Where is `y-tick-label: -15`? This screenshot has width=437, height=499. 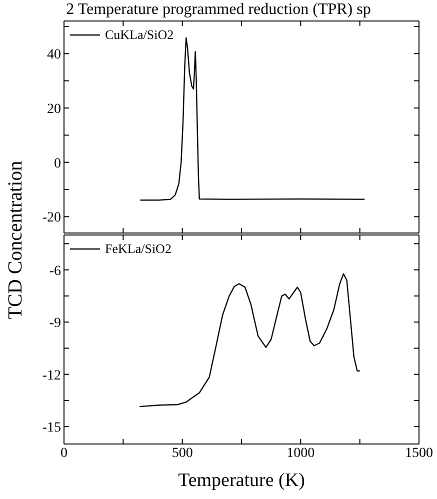
y-tick-label: -15 is located at coordinates (51, 428).